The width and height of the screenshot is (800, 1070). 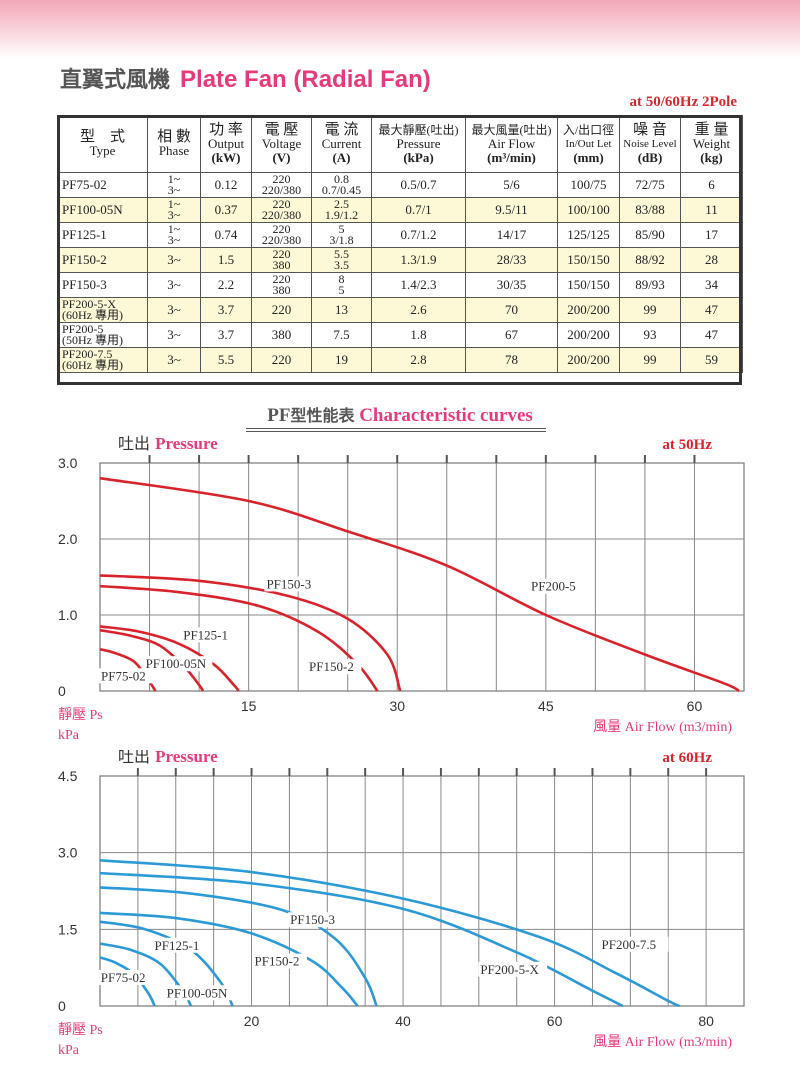 What do you see at coordinates (226, 130) in the screenshot?
I see `header-cn: 功 率` at bounding box center [226, 130].